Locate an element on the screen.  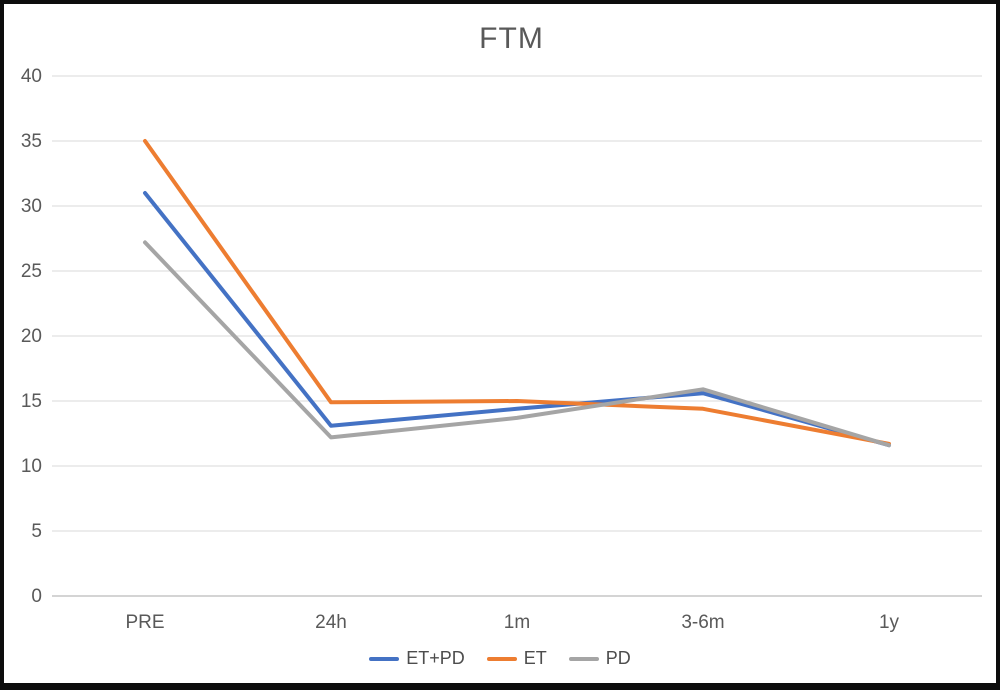
legend-line-swatch-et is located at coordinates (501, 658).